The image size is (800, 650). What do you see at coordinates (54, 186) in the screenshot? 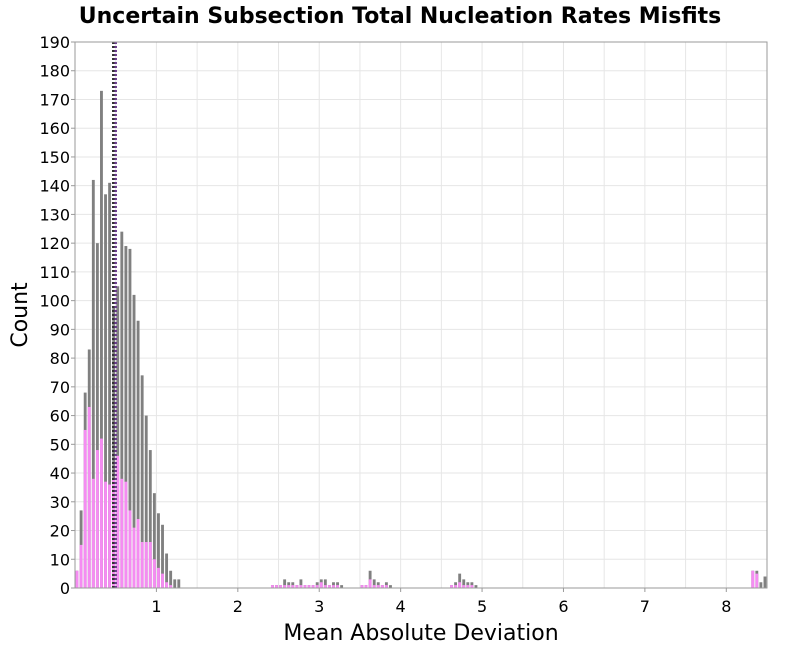
I see `y-tick-label: 140` at bounding box center [54, 186].